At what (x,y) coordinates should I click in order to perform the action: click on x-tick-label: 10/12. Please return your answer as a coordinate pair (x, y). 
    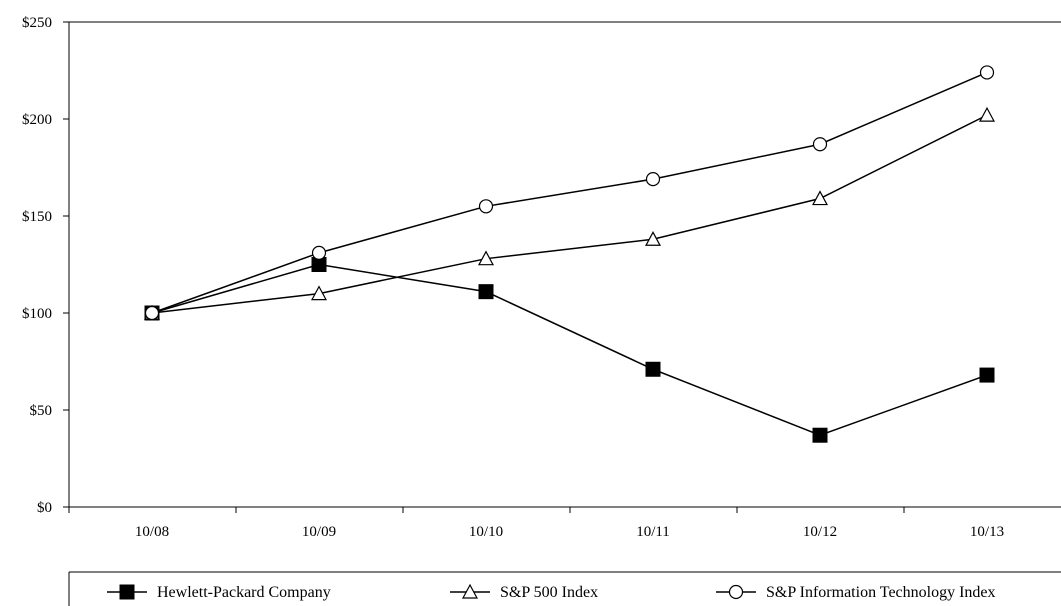
    Looking at the image, I should click on (820, 532).